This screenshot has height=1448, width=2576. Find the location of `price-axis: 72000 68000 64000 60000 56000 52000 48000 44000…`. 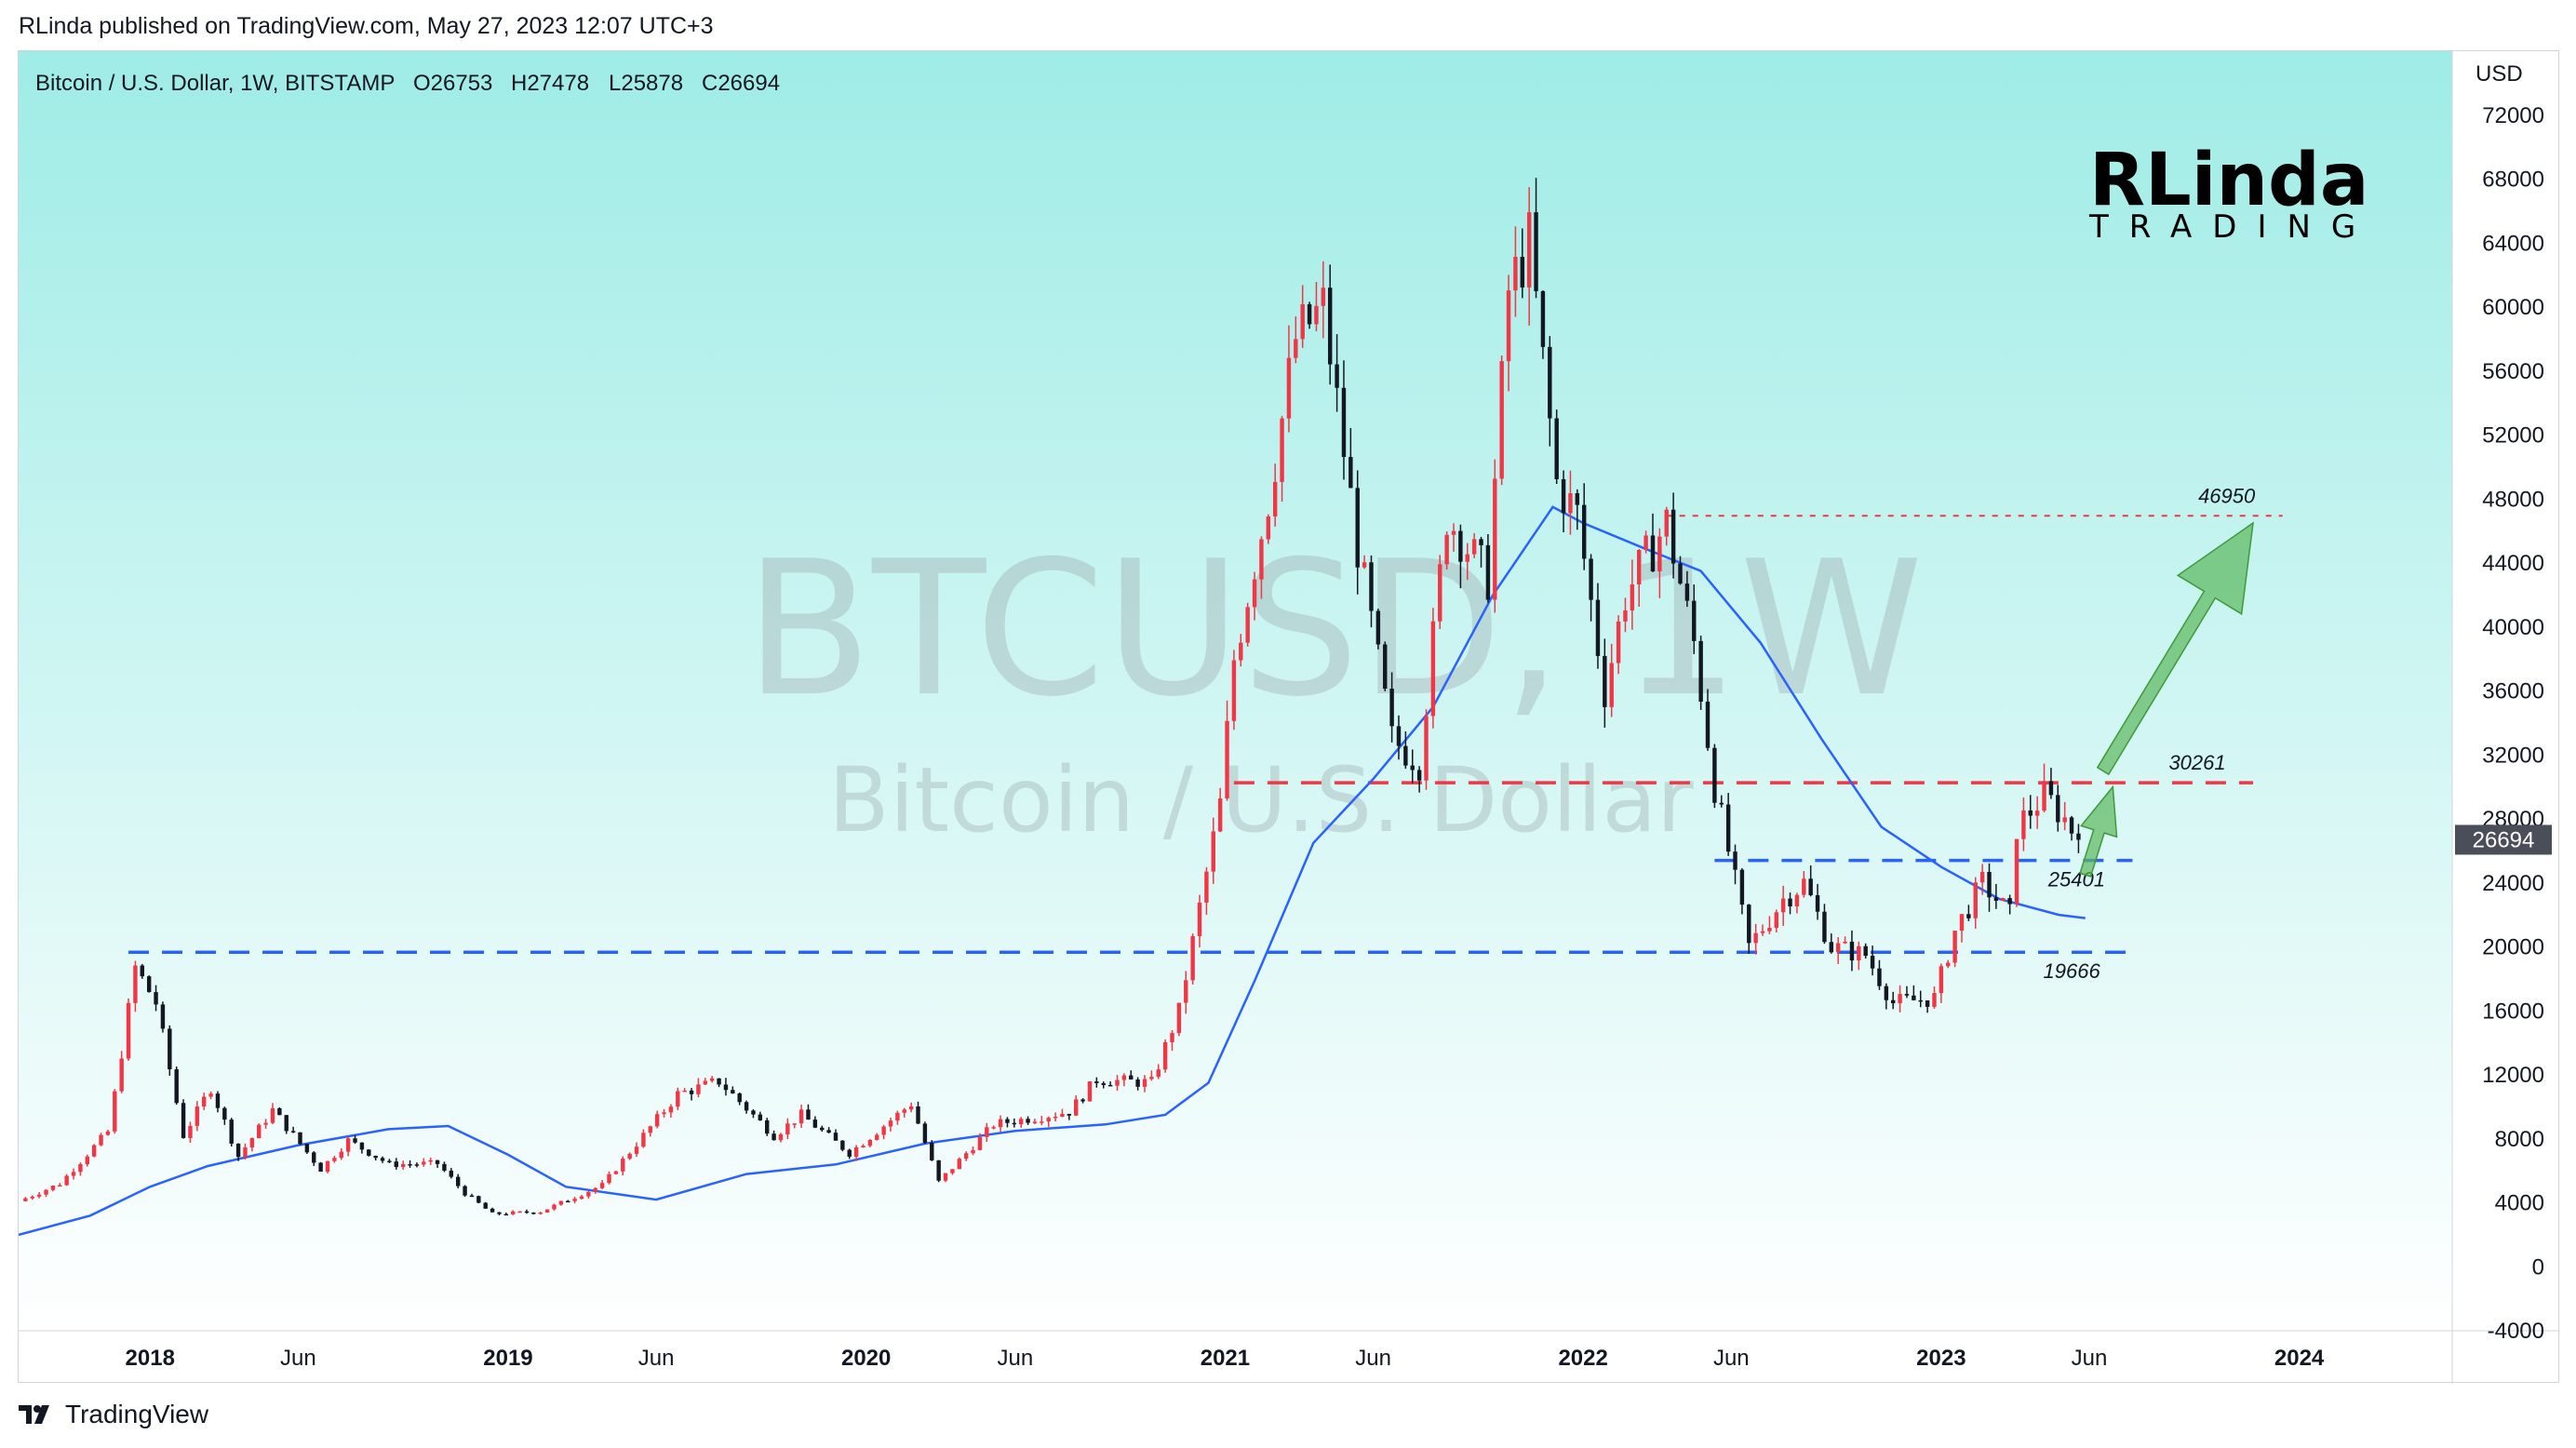

price-axis: 72000 68000 64000 60000 56000 52000 48000 44000… is located at coordinates (2503, 723).